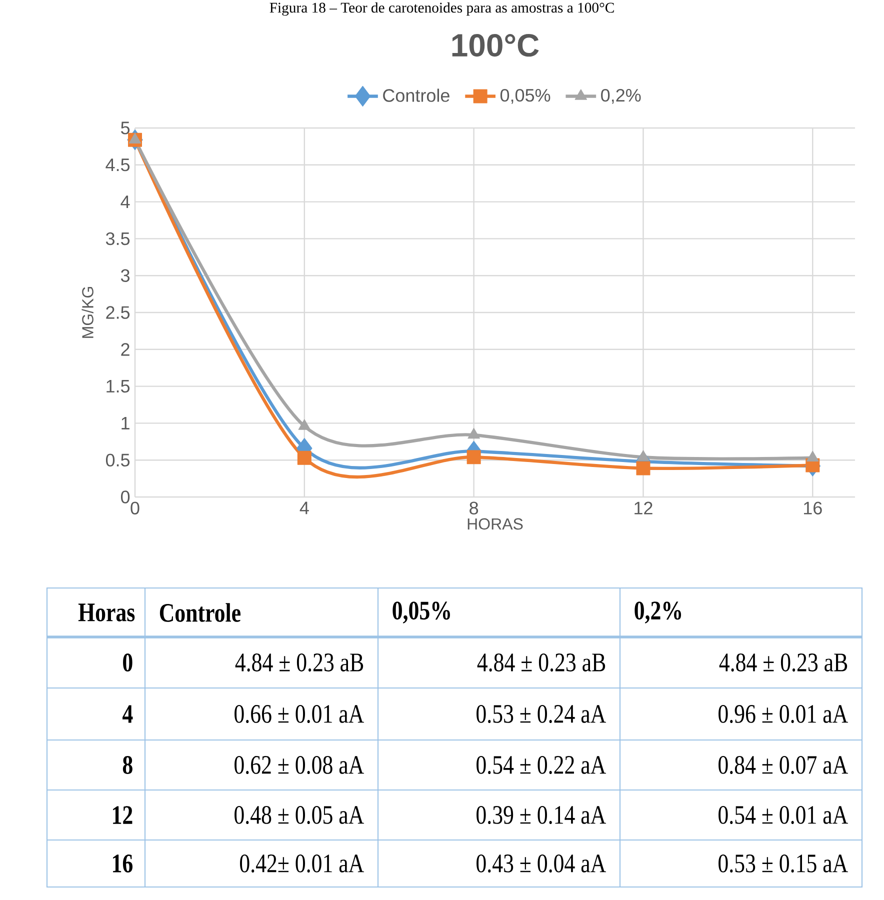  What do you see at coordinates (416, 95) in the screenshot?
I see `legend-label: Controle` at bounding box center [416, 95].